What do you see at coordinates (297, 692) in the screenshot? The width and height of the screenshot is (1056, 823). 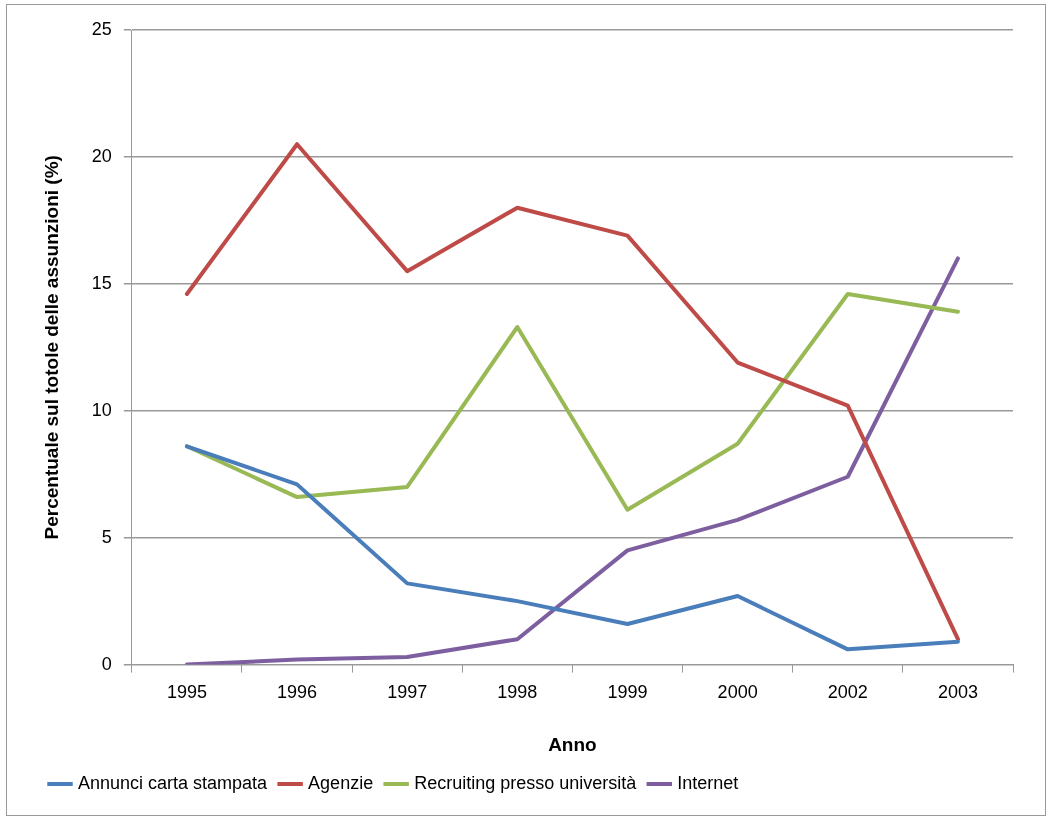 I see `x-tick-label: 1996` at bounding box center [297, 692].